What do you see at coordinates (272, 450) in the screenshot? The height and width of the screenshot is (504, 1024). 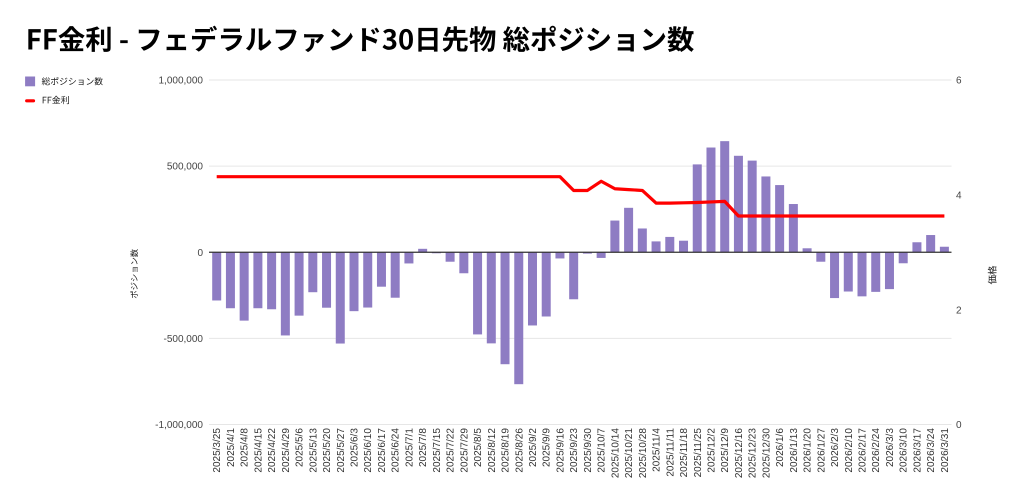 I see `svg-text: 2025/4/22` at bounding box center [272, 450].